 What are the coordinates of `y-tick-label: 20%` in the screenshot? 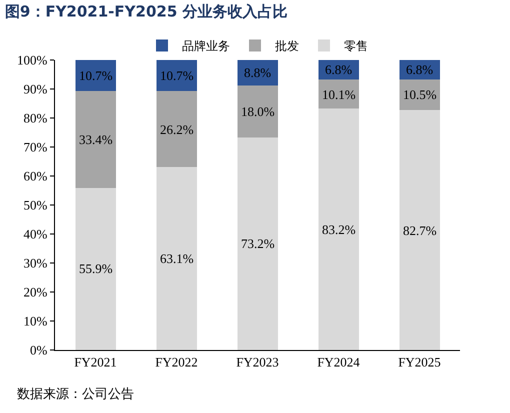 It's located at (36, 292).